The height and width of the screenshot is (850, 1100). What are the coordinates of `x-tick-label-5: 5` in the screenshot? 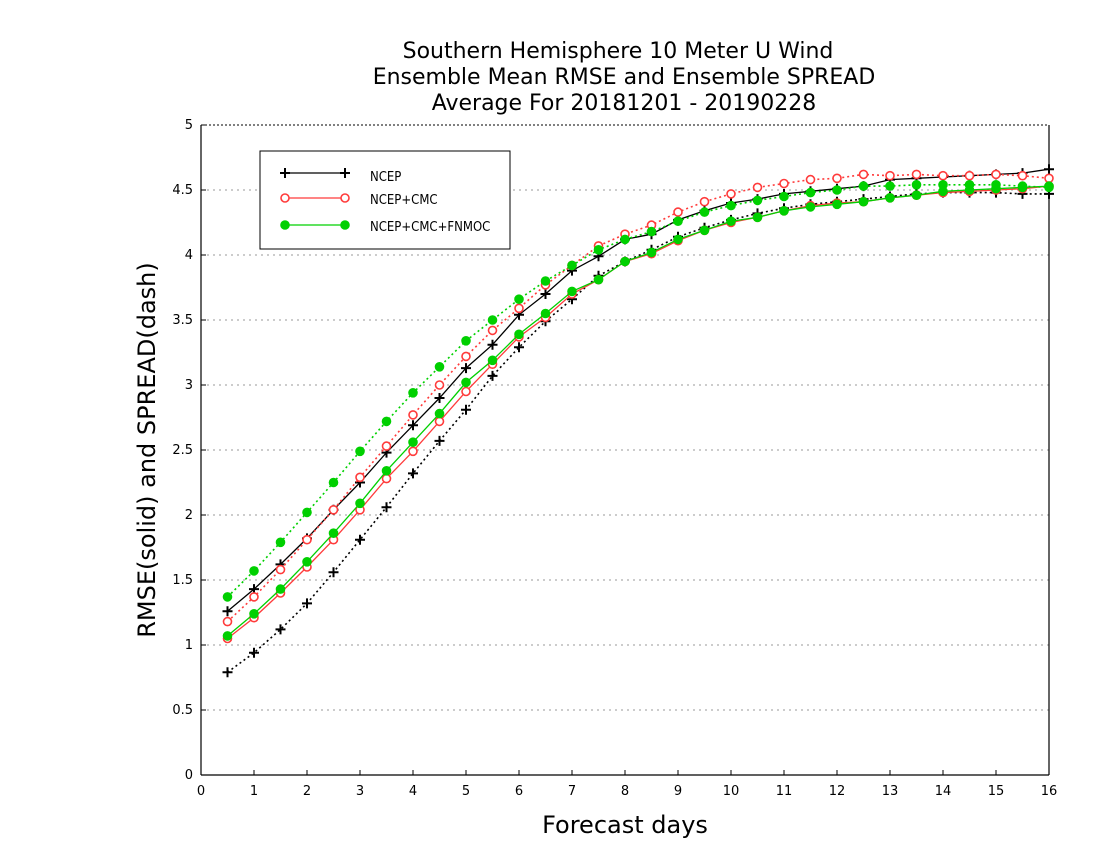 It's located at (466, 791).